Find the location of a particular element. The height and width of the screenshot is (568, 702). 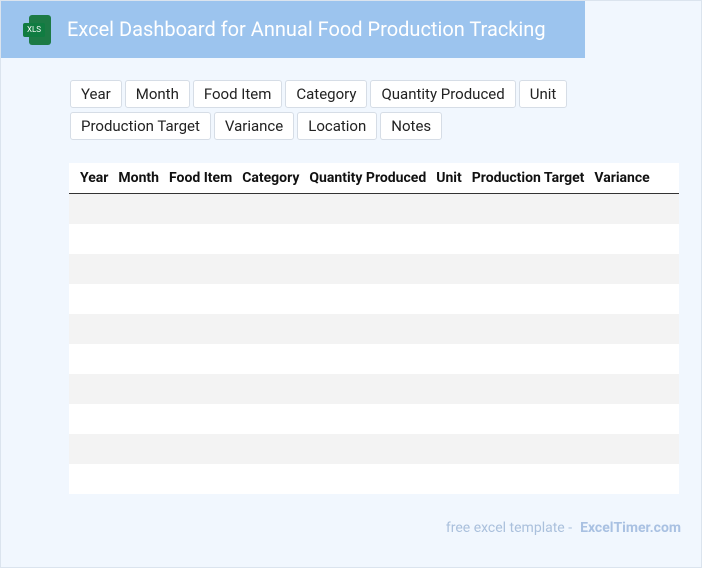

filter-chip: Quantity Produced is located at coordinates (443, 94).